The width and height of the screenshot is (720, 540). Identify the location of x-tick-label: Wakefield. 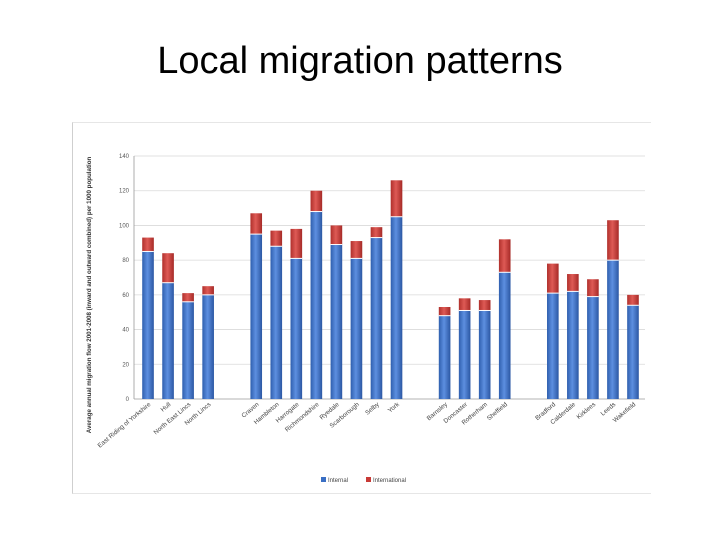
(625, 412).